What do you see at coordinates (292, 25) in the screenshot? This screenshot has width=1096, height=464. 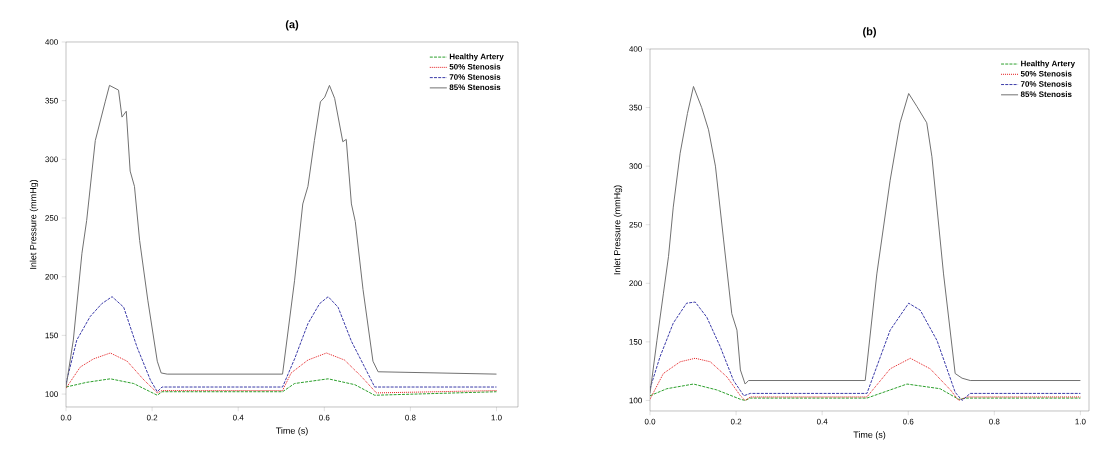 I see `chart-title: (a)` at bounding box center [292, 25].